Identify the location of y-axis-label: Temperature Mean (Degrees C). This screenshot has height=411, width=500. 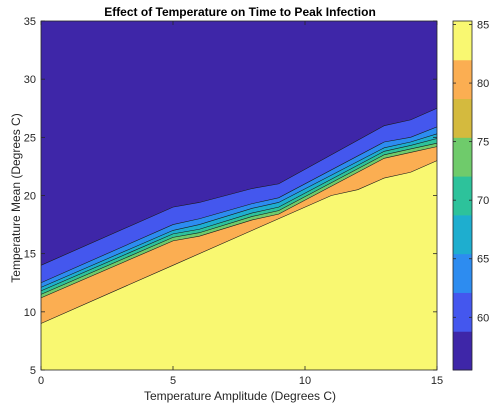
(16, 197).